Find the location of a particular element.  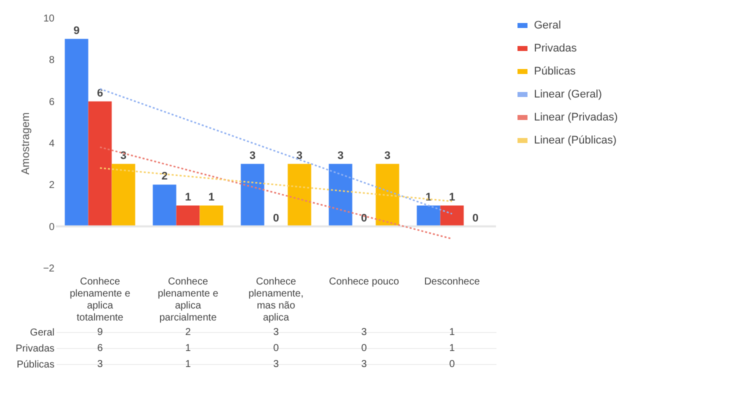

x-tick-label: Conhece pouco is located at coordinates (364, 282).